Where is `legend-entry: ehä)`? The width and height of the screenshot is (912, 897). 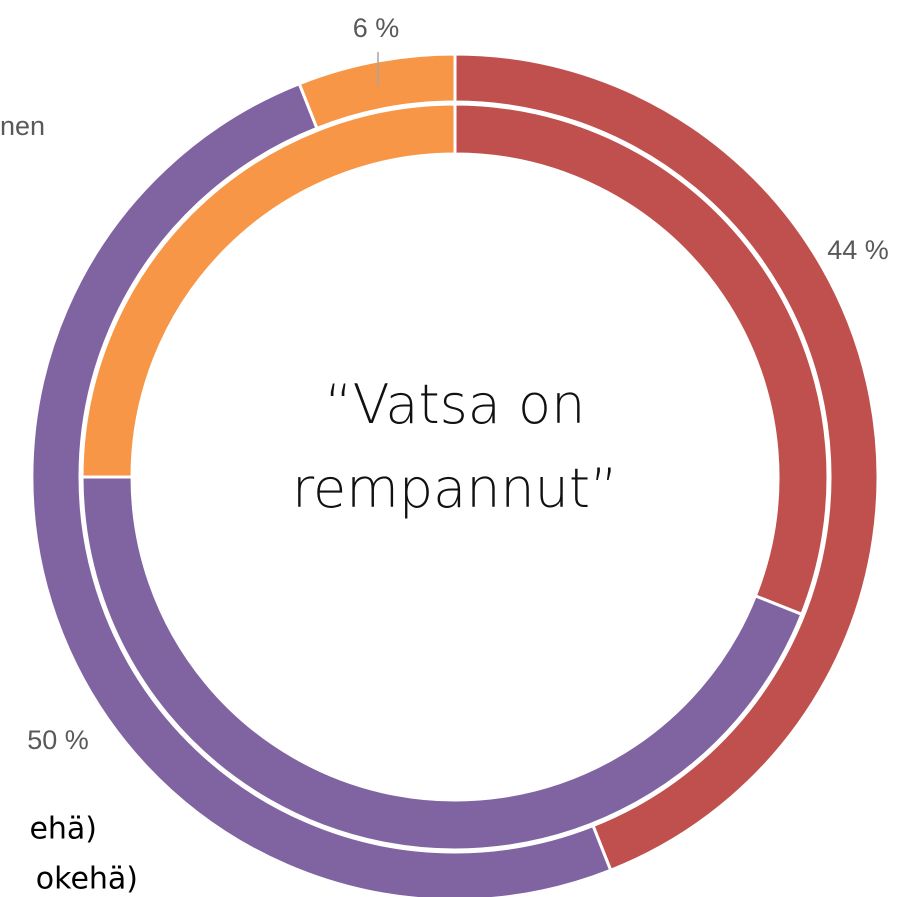
legend-entry: ehä) is located at coordinates (63, 829).